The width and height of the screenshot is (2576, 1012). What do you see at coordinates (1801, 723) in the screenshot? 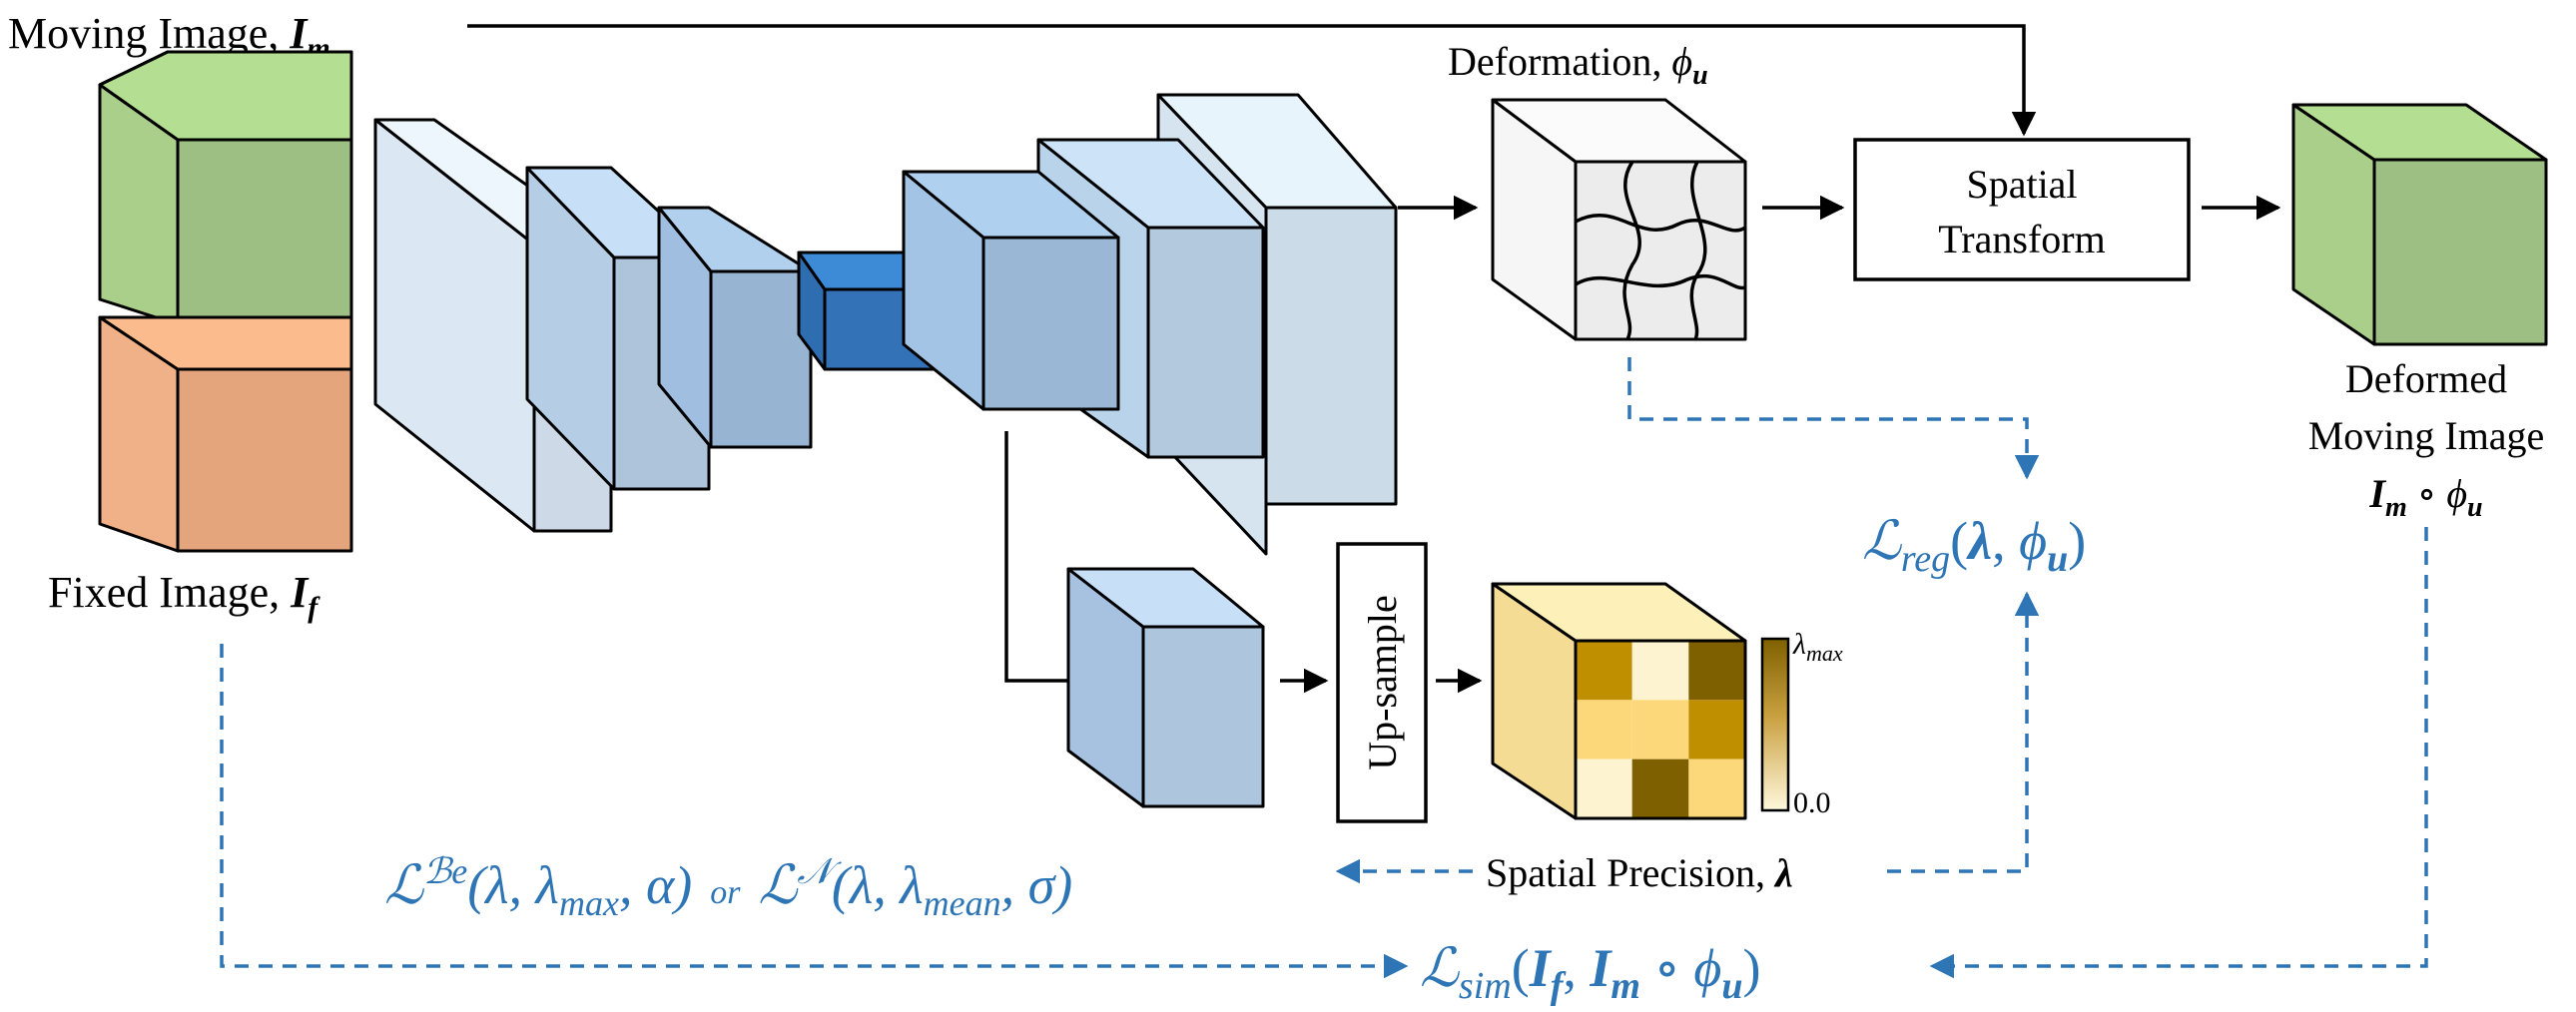
I see `precision-colorbar: λmax 0.0` at bounding box center [1801, 723].